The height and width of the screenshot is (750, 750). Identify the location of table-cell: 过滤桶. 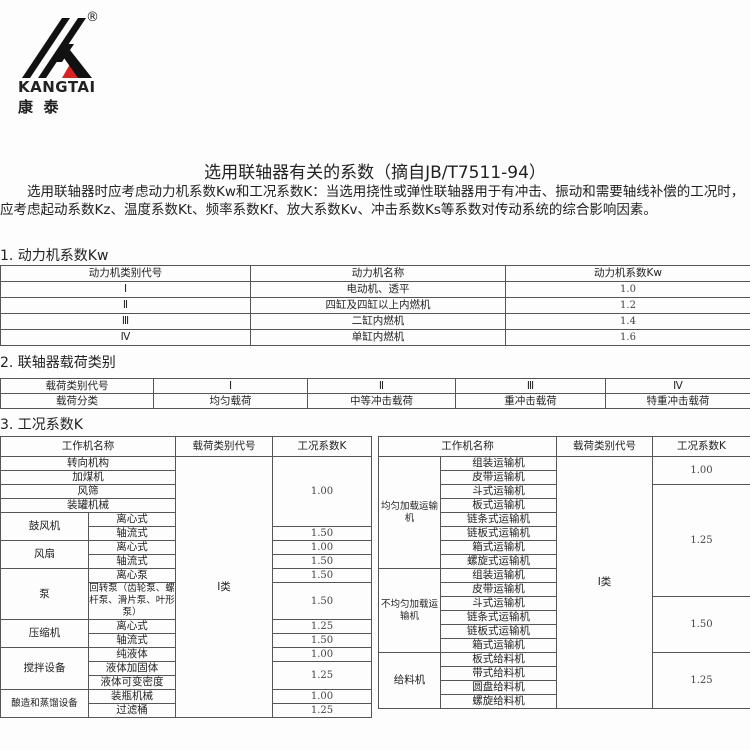
(132, 710).